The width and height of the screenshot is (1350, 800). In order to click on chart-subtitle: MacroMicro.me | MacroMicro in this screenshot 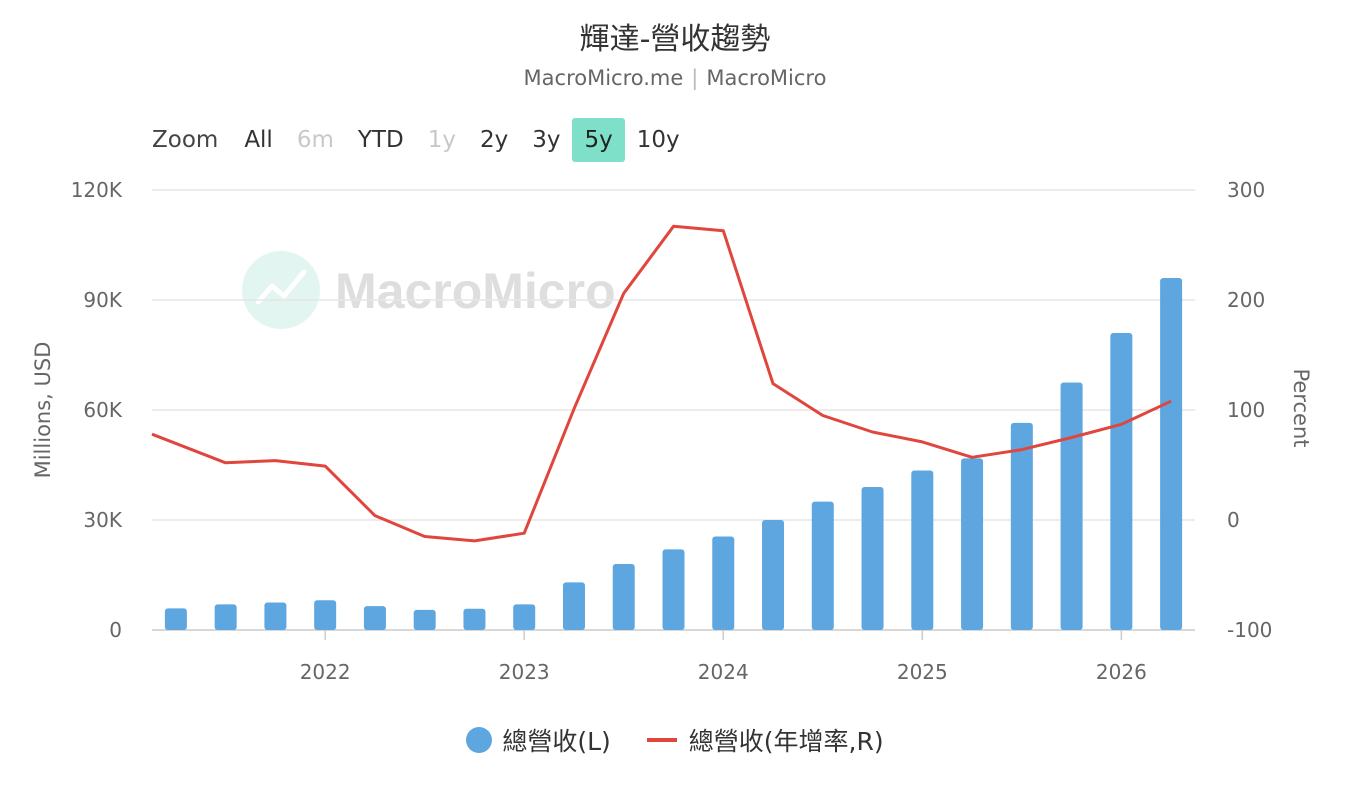, I will do `click(675, 78)`.